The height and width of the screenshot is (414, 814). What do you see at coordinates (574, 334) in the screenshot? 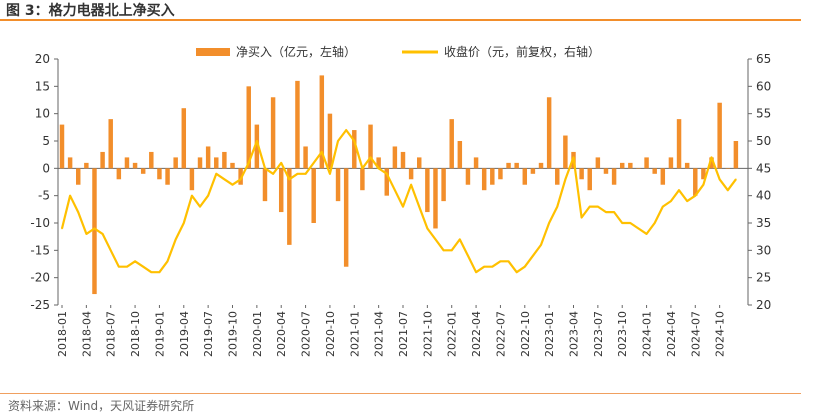
I see `x-tick-label: 2023-04` at bounding box center [574, 334].